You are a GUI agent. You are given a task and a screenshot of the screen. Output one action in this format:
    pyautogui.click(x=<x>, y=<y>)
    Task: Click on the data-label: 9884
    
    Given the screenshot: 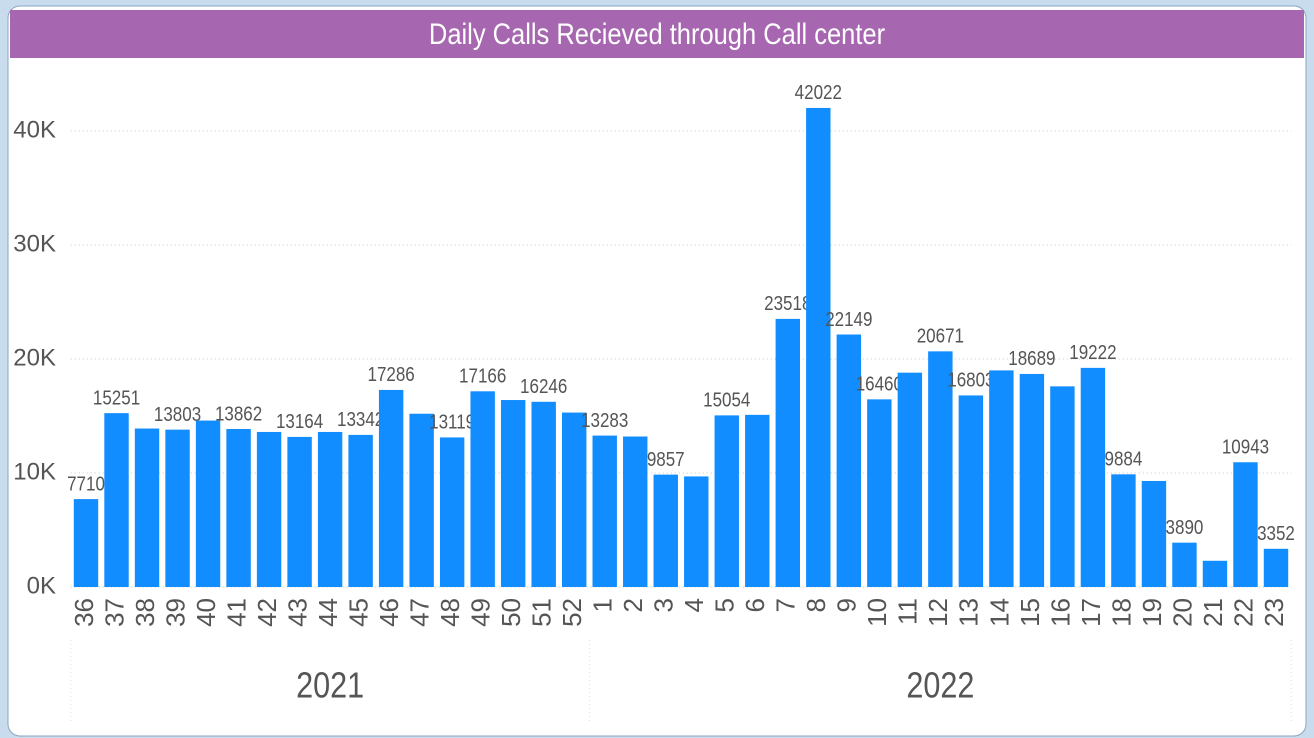 What is the action you would take?
    pyautogui.click(x=1124, y=458)
    